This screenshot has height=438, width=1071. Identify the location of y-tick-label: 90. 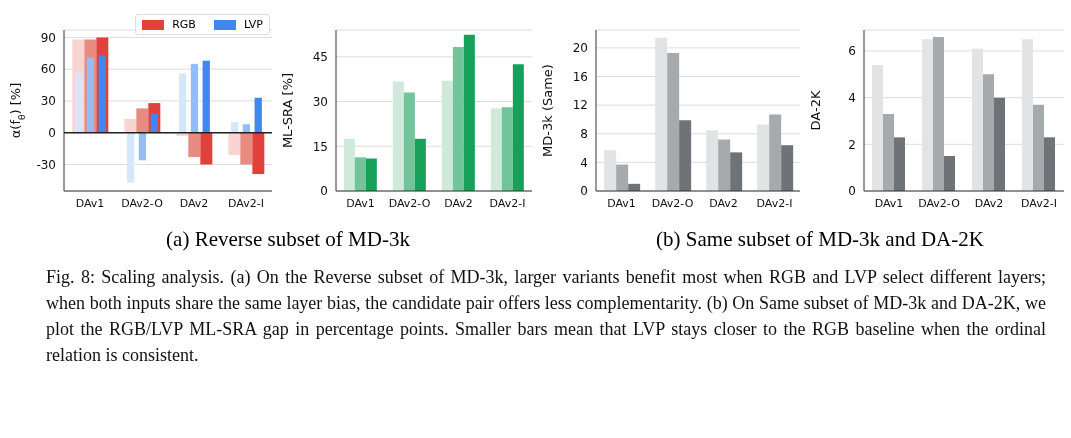
(48, 37).